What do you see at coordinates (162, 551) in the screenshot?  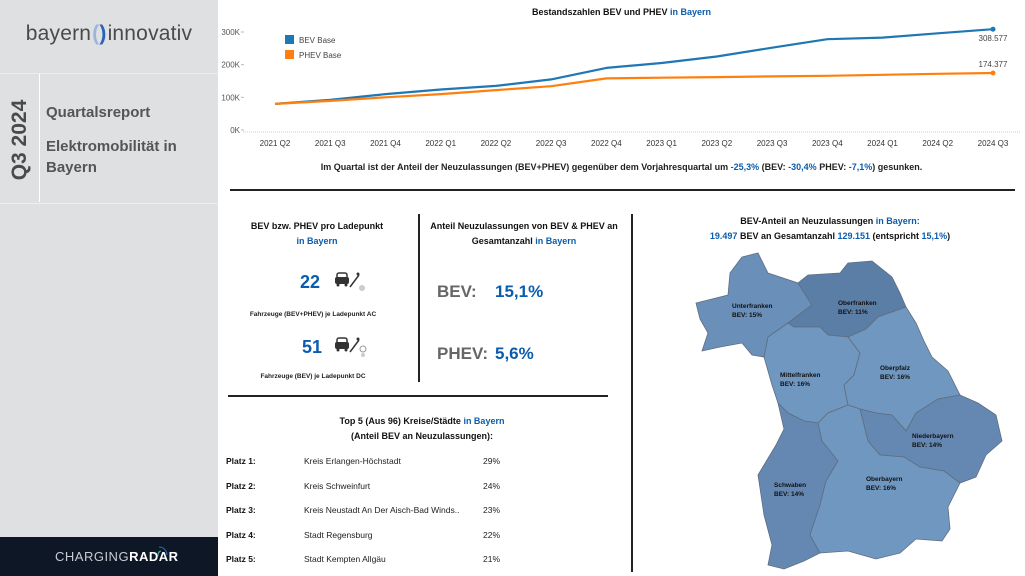 I see `radar-signal-icon` at bounding box center [162, 551].